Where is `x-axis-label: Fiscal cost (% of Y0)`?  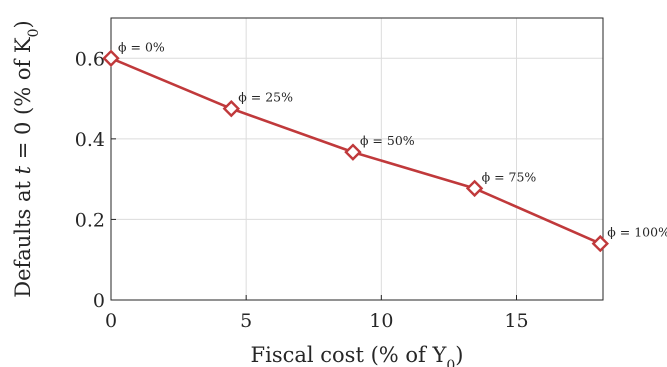
x-axis-label: Fiscal cost (% of Y0) is located at coordinates (357, 355).